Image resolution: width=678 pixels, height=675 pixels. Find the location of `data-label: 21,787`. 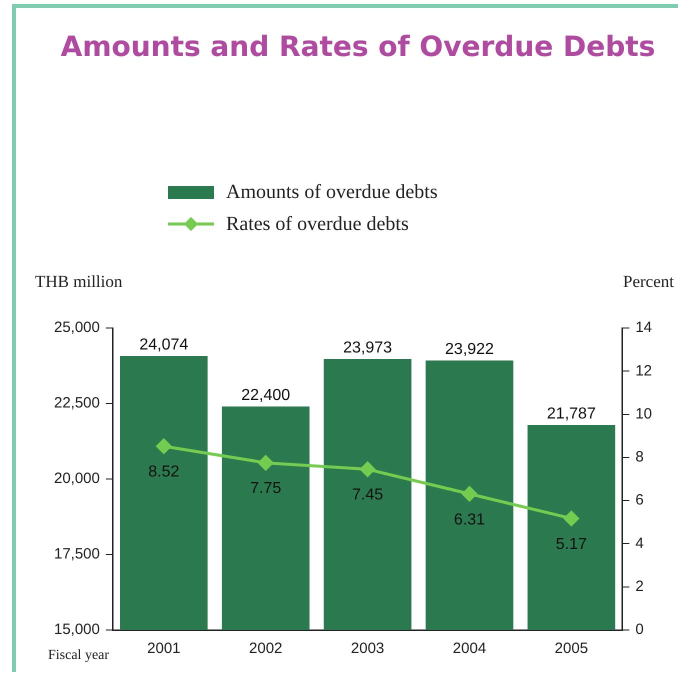

data-label: 21,787 is located at coordinates (571, 413).